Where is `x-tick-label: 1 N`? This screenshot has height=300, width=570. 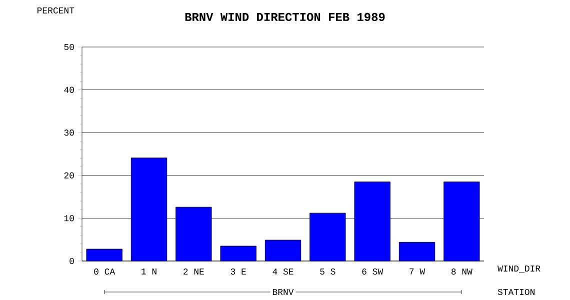
x-tick-label: 1 N is located at coordinates (149, 271).